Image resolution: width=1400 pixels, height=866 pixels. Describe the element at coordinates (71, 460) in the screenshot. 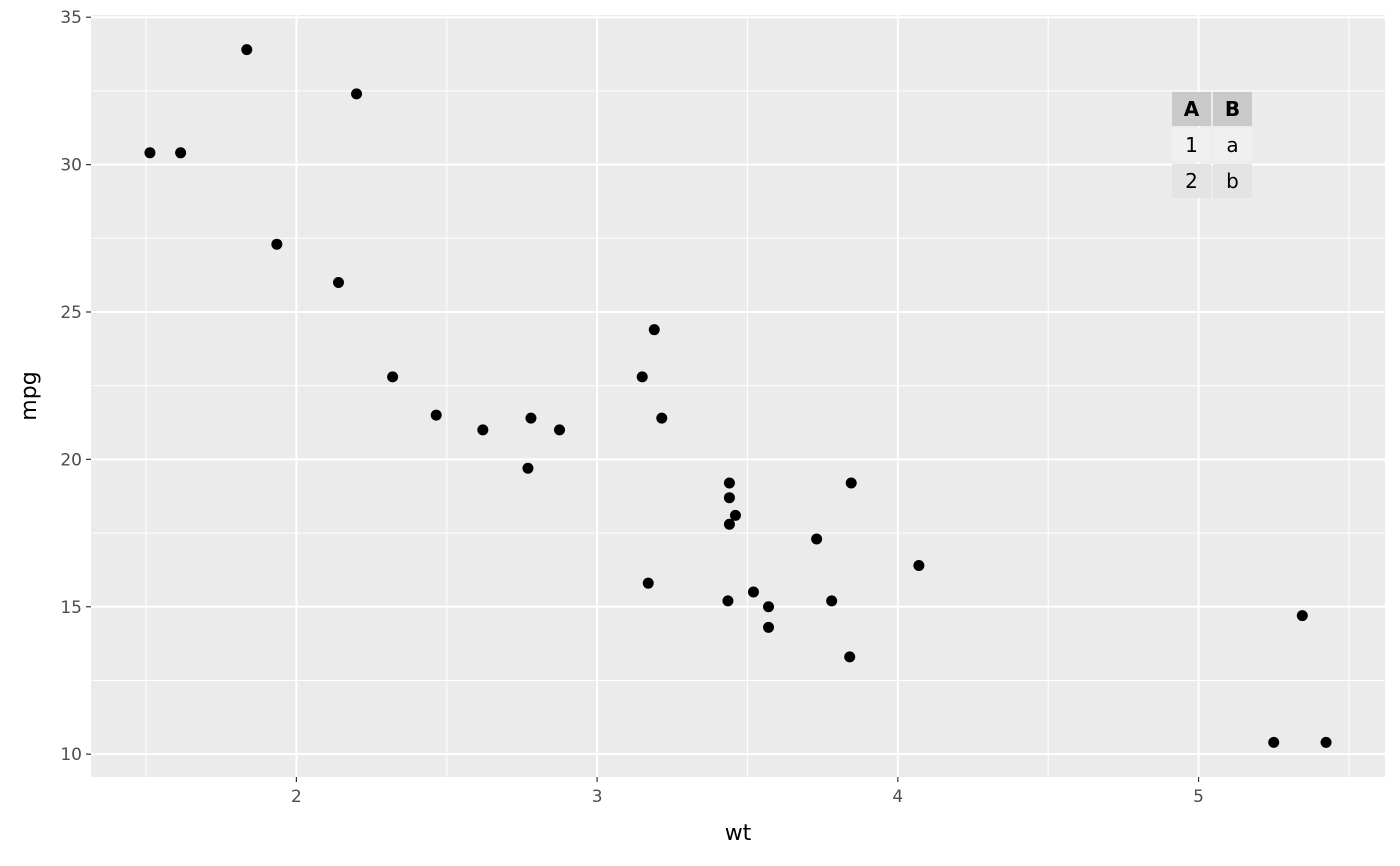

I see `y-tick-label: 20` at that location.